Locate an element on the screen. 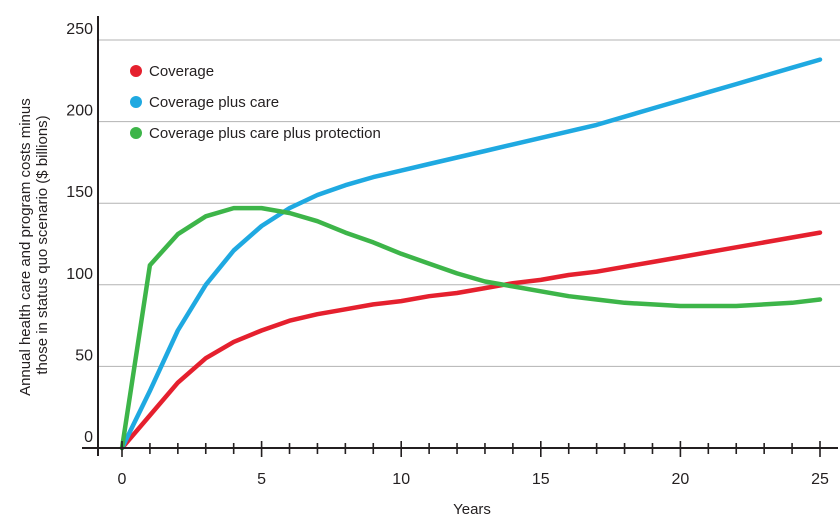 Image resolution: width=840 pixels, height=517 pixels. y-tick-label-200: 200 is located at coordinates (79, 111).